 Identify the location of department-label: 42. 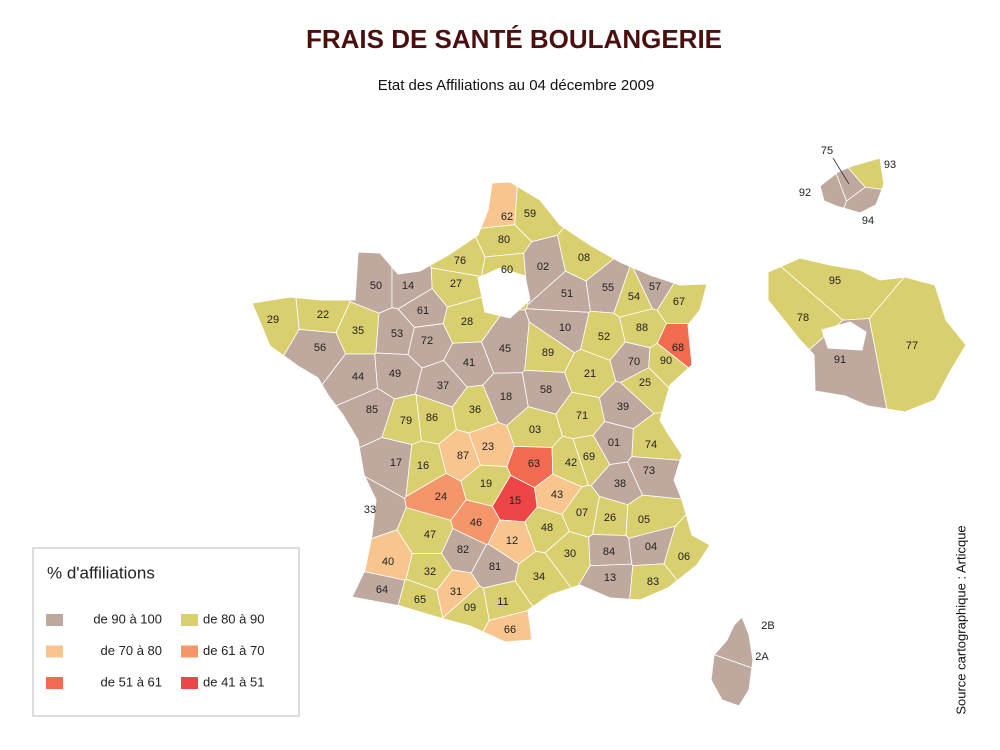
(571, 463).